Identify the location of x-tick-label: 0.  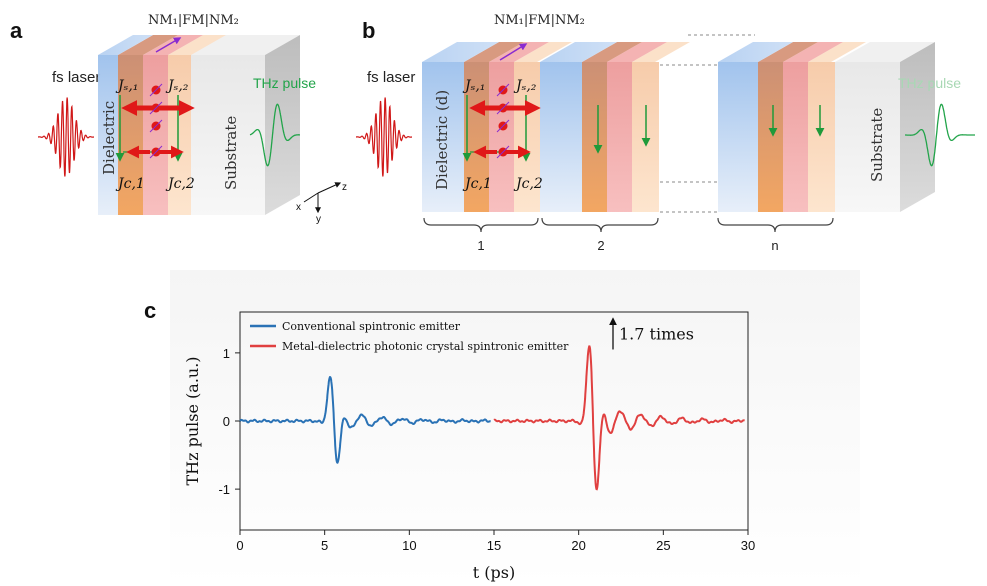
(239, 545).